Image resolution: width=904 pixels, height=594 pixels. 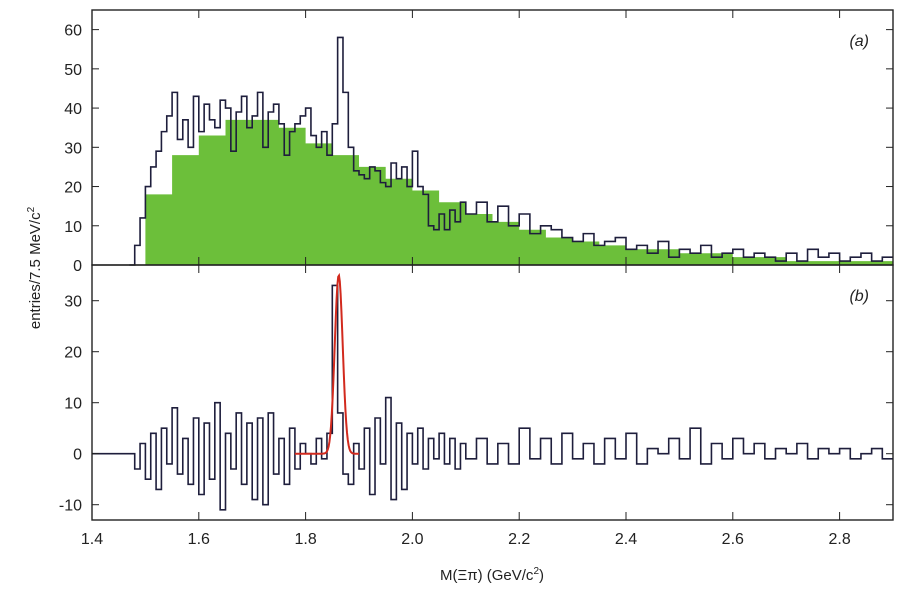 What do you see at coordinates (77, 455) in the screenshot?
I see `y-tick-label-b: 0` at bounding box center [77, 455].